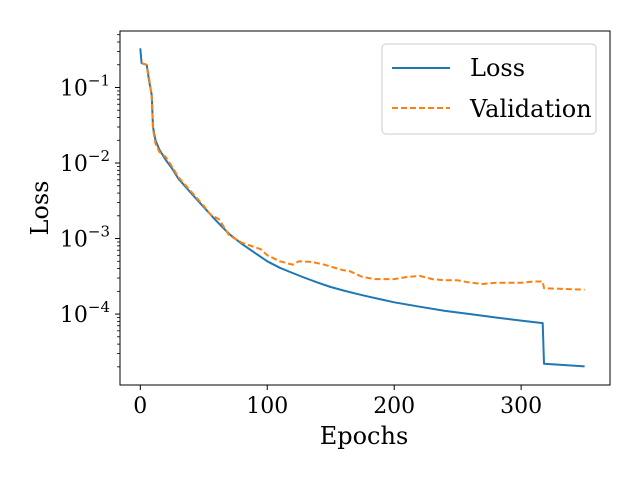 The image size is (640, 480). I want to click on x-tick-label: 0, so click(140, 406).